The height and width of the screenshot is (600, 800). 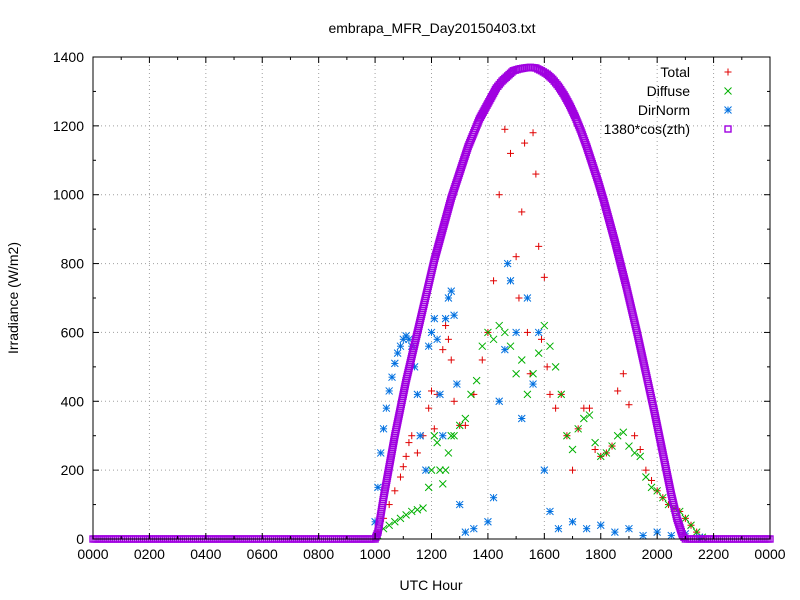 I want to click on y-tick-label: 800, so click(x=73, y=264).